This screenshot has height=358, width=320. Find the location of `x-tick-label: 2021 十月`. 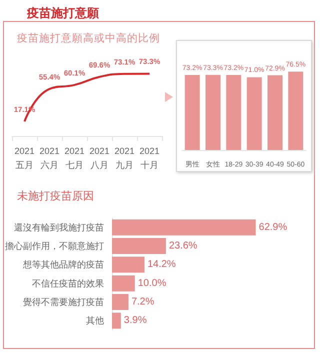

x-tick-label: 2021 十月 is located at coordinates (149, 158).